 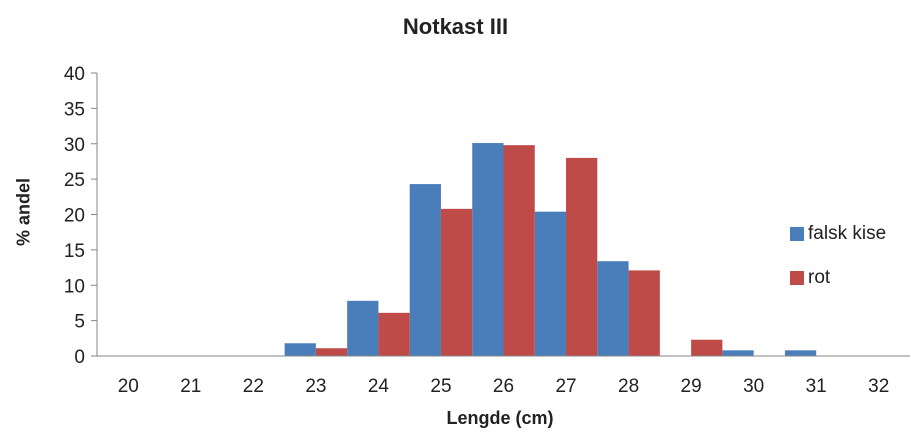 I want to click on legend-item-rot: rot, so click(x=838, y=278).